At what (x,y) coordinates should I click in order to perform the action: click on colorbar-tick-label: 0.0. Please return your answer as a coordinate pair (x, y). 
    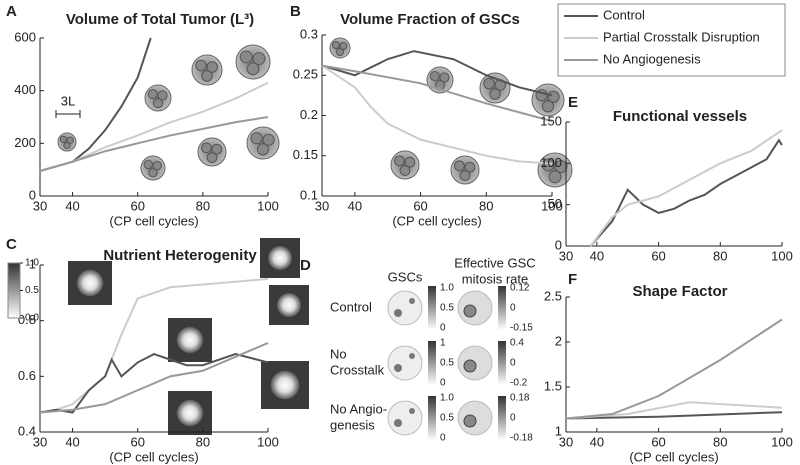
    Looking at the image, I should click on (32, 318).